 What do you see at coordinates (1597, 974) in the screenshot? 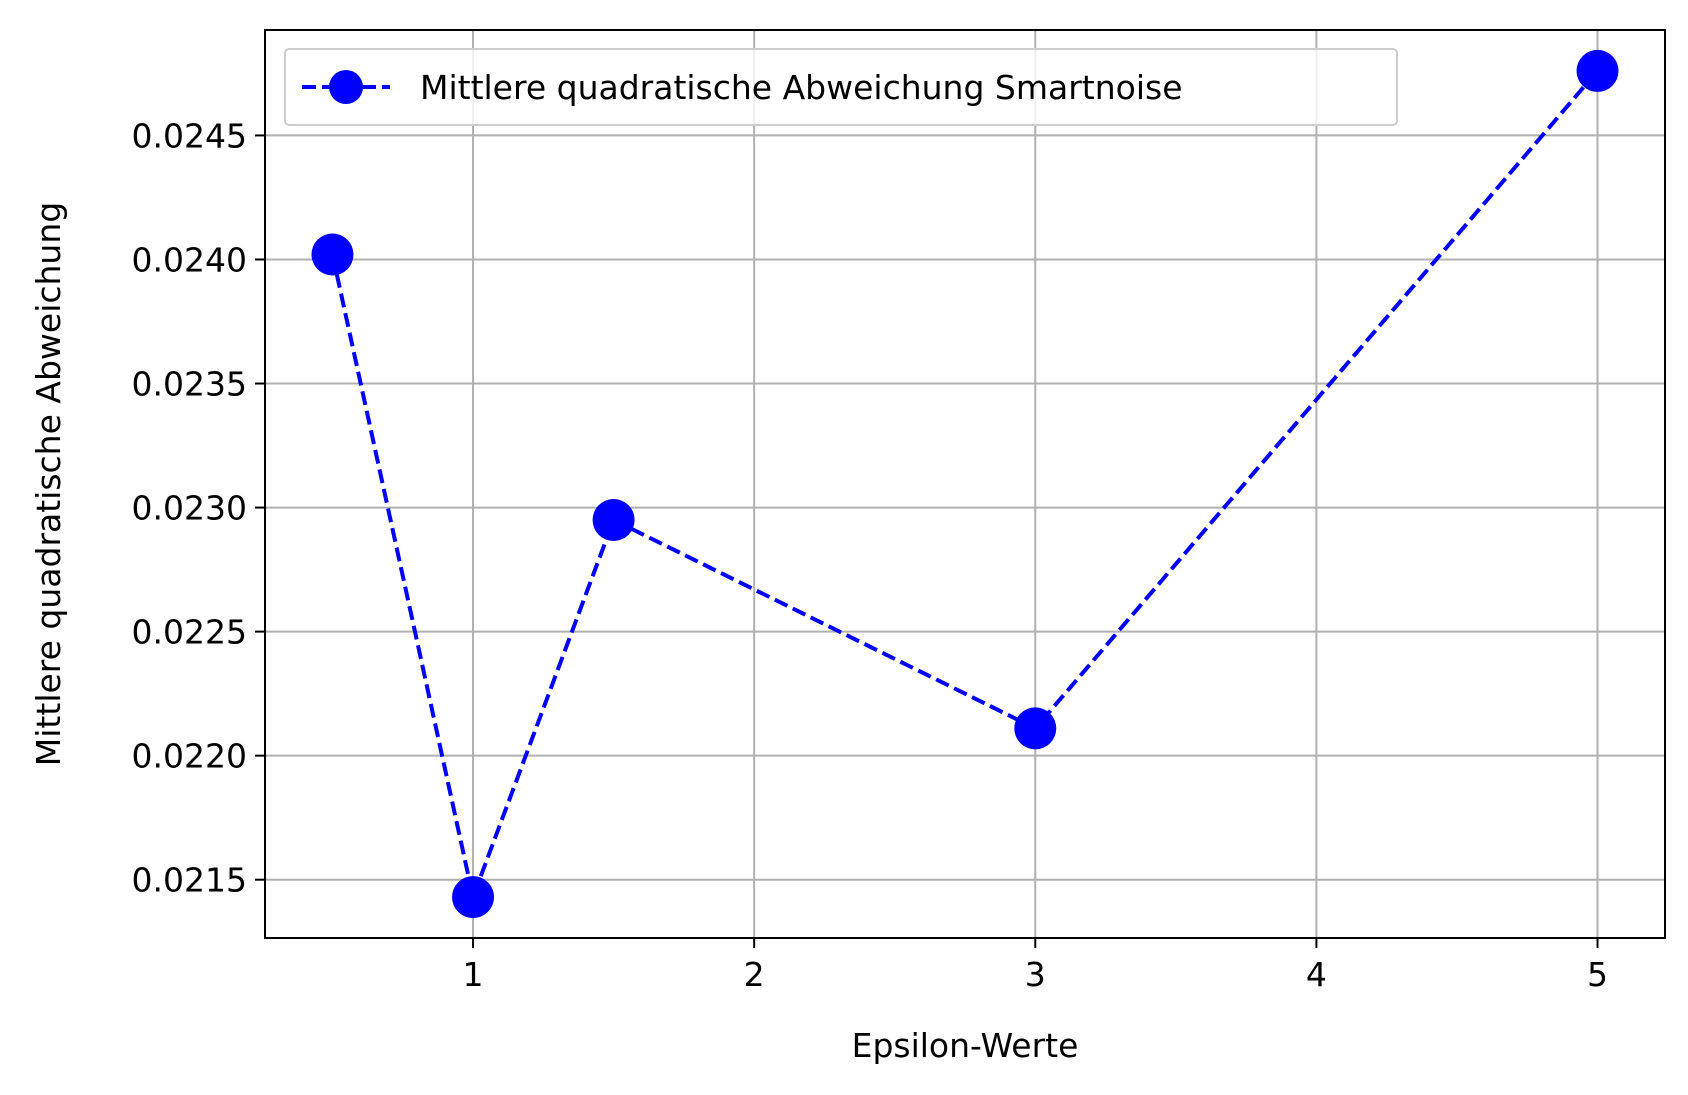
I see `x-tick-label: 5` at bounding box center [1597, 974].